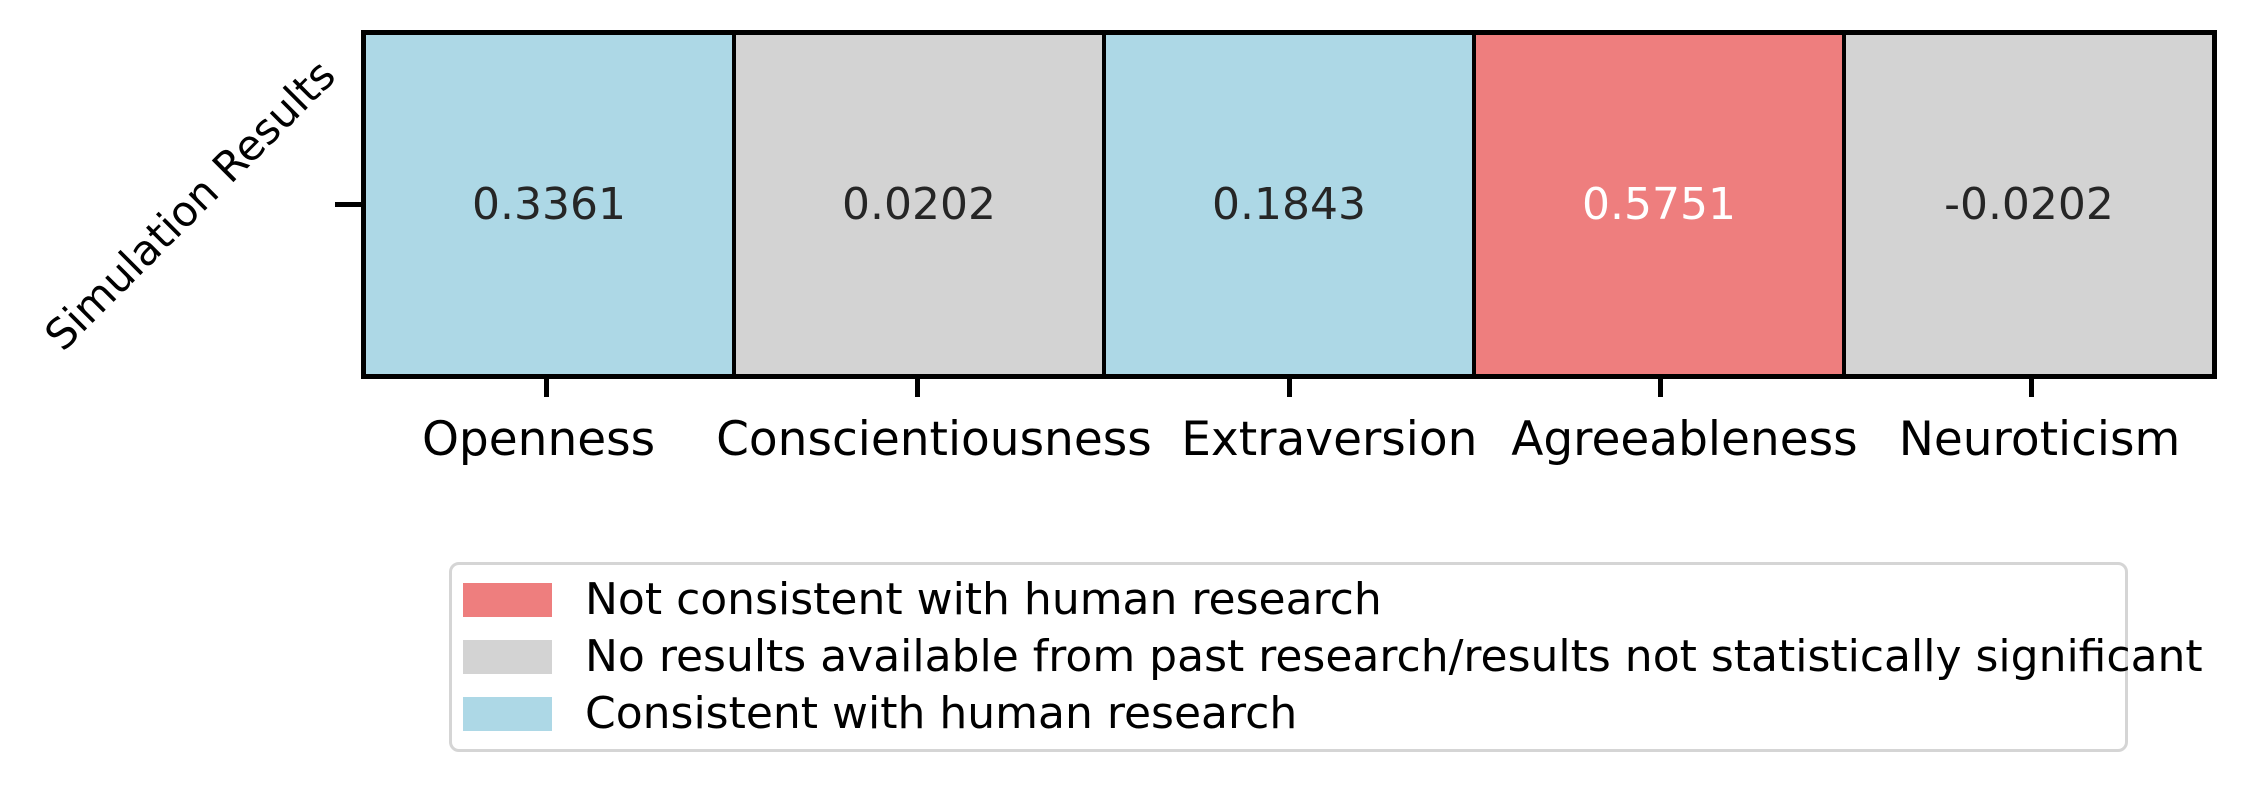 This screenshot has width=2249, height=786. I want to click on cell-value: 0.0202, so click(919, 204).